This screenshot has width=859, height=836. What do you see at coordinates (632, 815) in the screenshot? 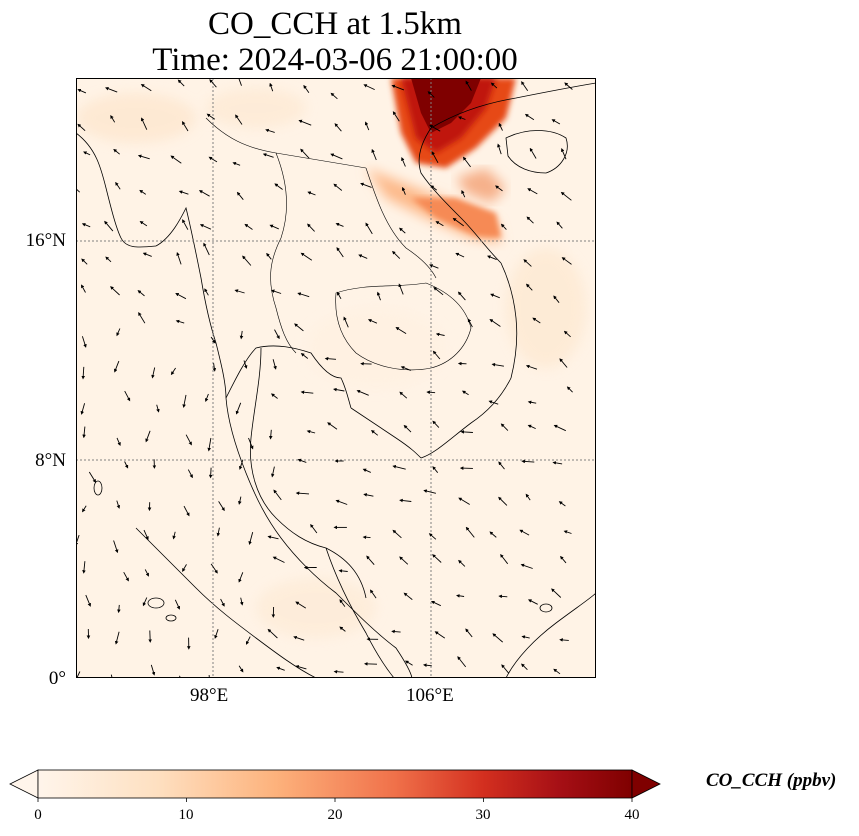
I see `colorbar-tick-40: 40` at bounding box center [632, 815].